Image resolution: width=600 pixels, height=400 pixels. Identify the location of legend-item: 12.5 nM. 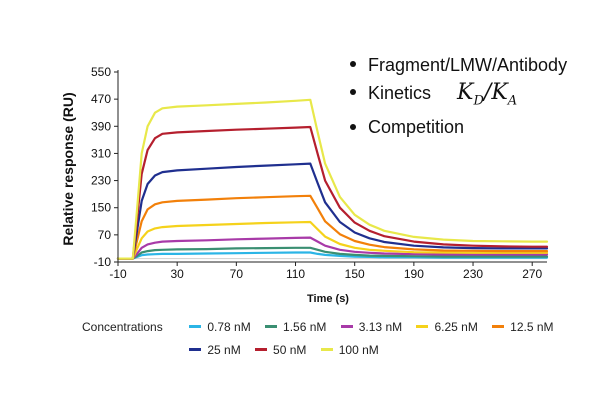
(523, 327).